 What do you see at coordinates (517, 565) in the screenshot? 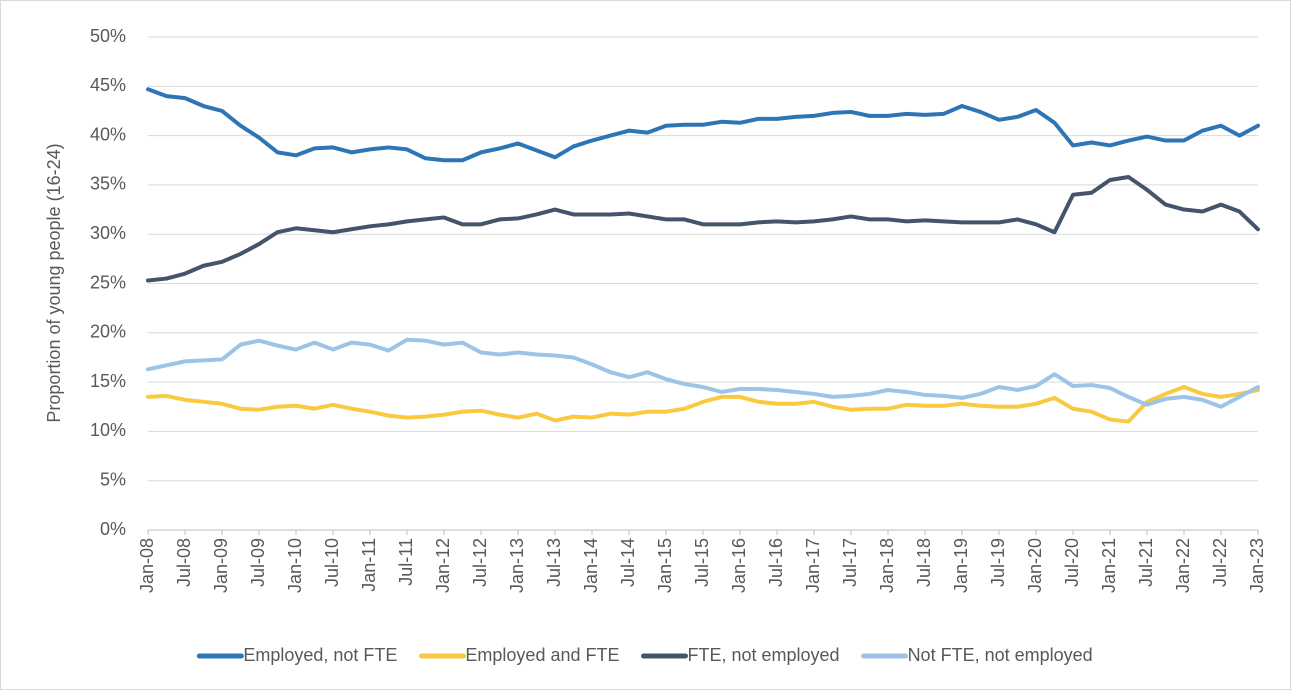
I see `x-tick-label: Jan-13` at bounding box center [517, 565].